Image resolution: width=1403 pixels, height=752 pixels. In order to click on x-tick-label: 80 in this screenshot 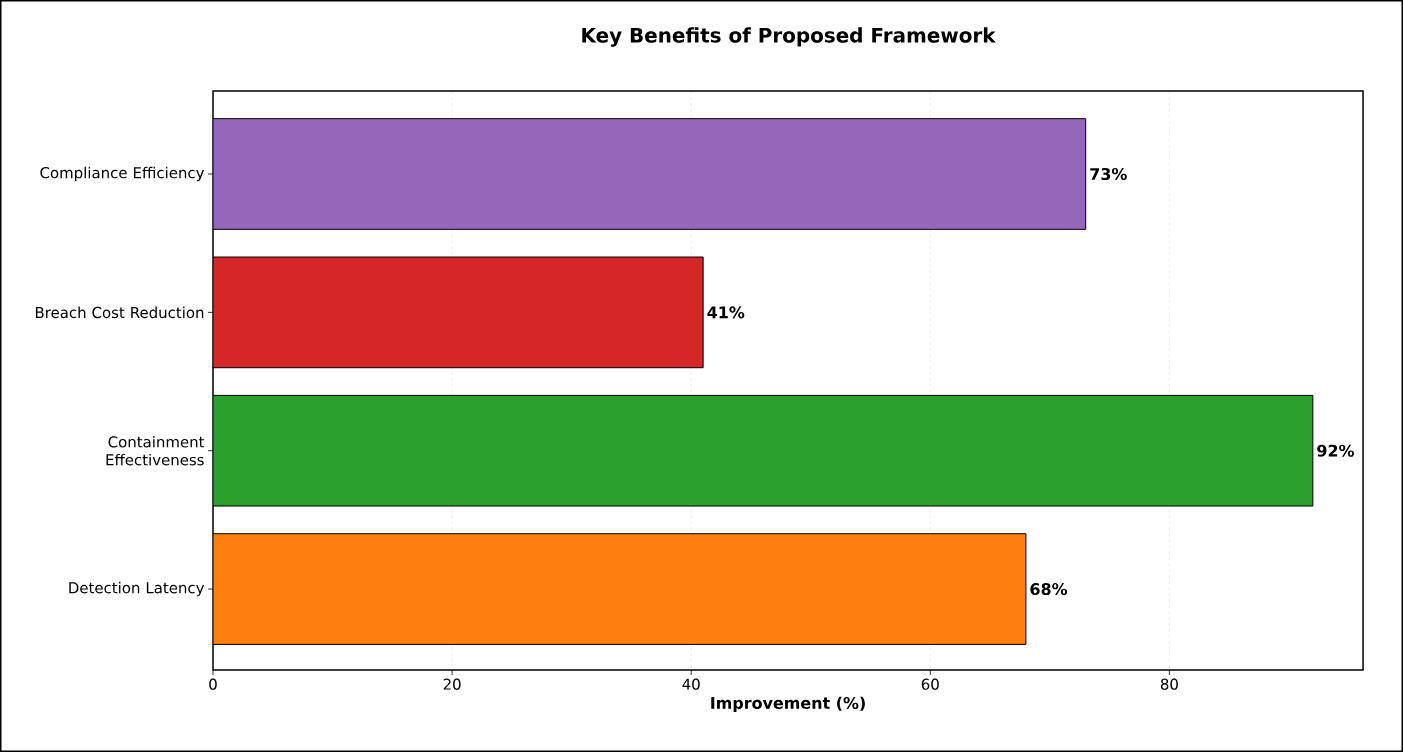, I will do `click(1169, 684)`.